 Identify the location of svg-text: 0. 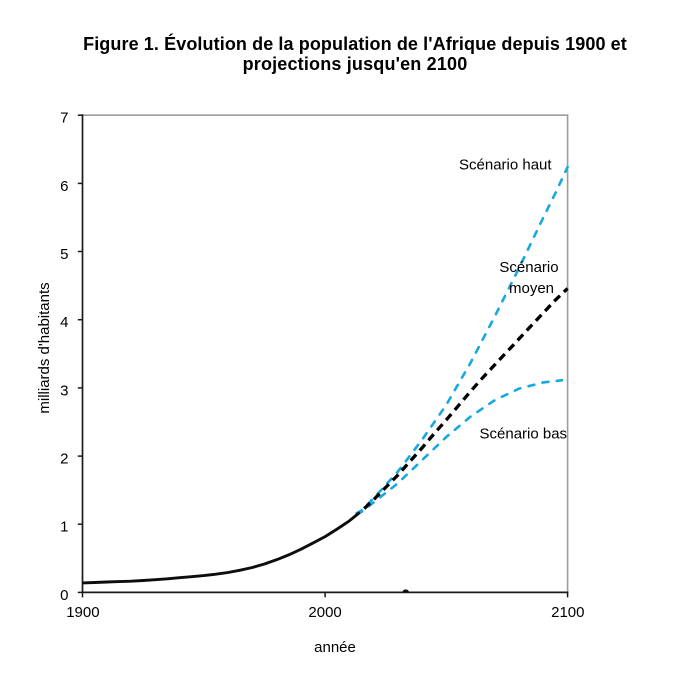
(64, 595).